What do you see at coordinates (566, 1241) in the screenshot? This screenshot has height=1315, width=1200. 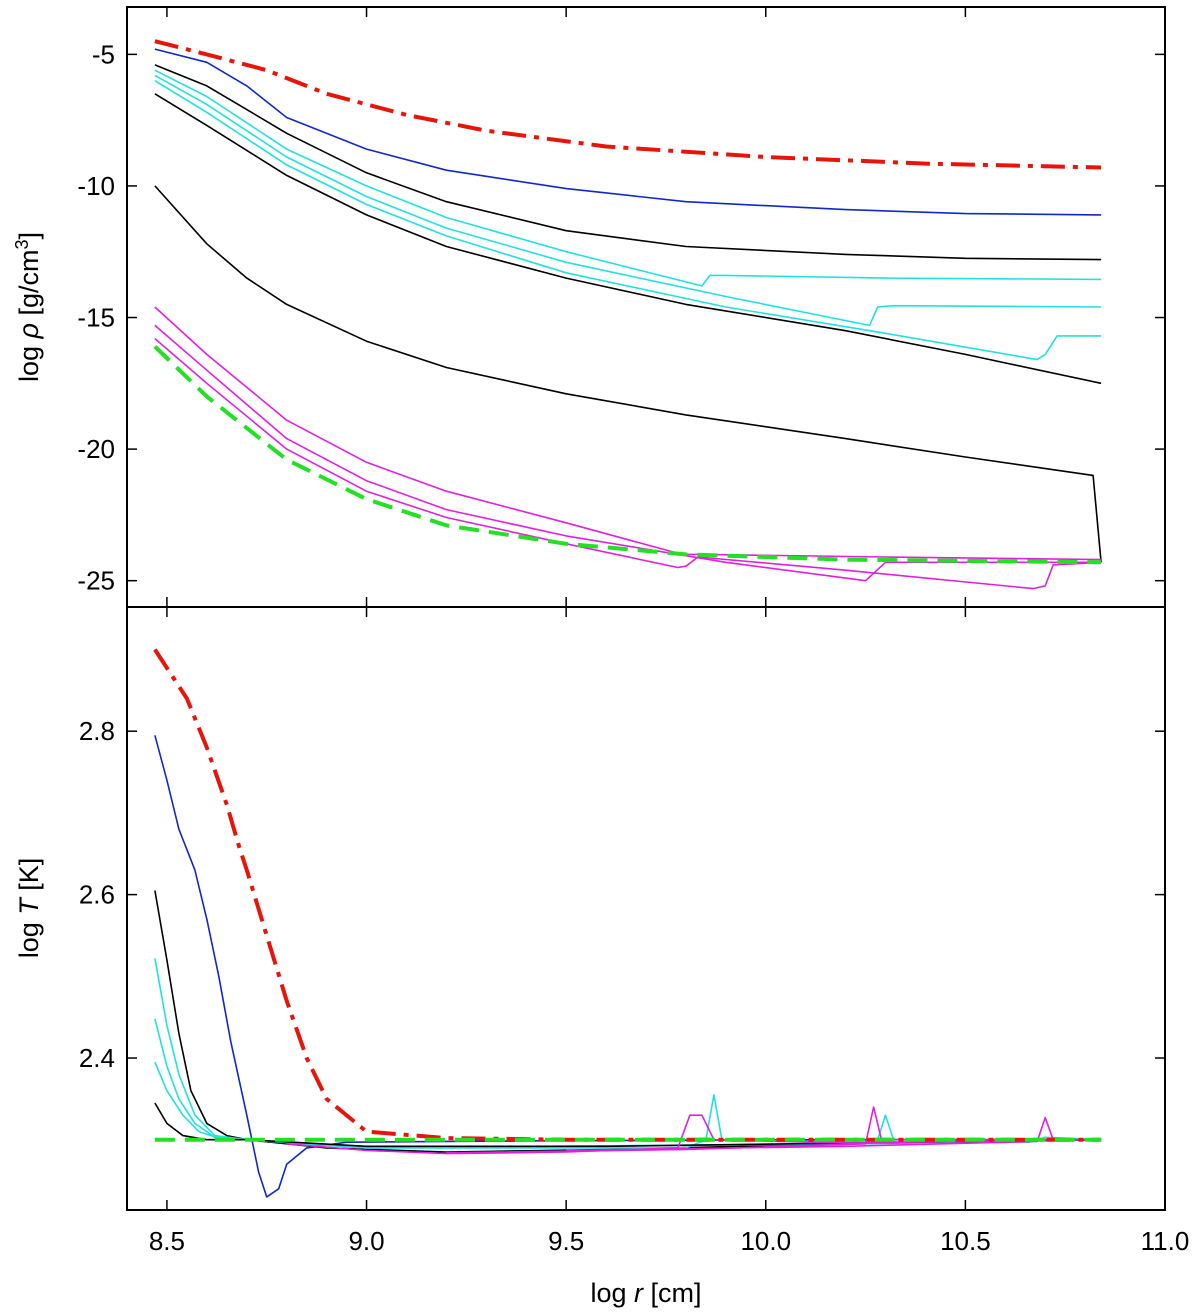 I see `x-tick-label: 9.5` at bounding box center [566, 1241].